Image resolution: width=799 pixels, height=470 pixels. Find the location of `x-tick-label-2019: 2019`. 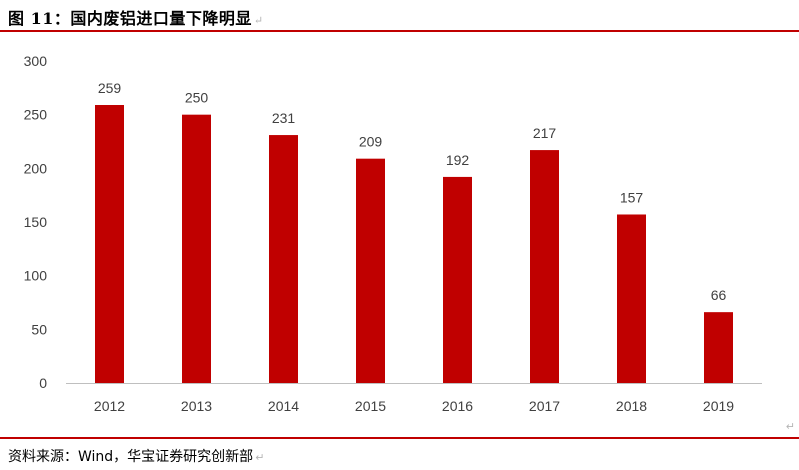

x-tick-label-2019: 2019 is located at coordinates (718, 406).